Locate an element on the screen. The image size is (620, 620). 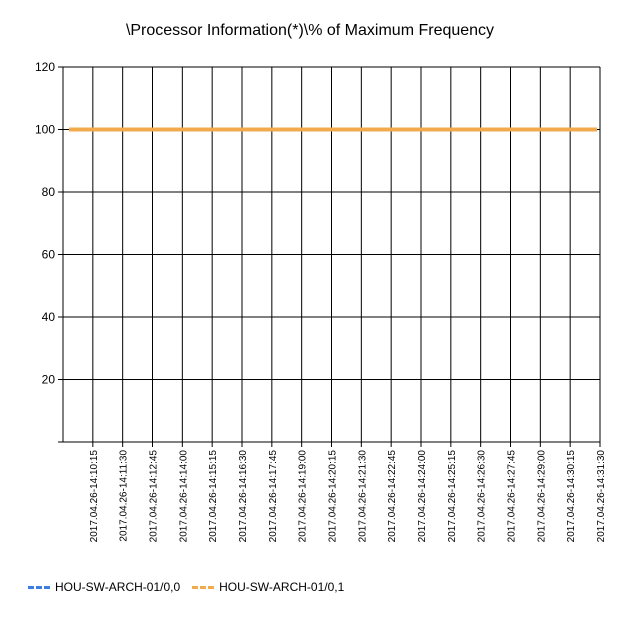
y-tick-label: 120 is located at coordinates (45, 67).